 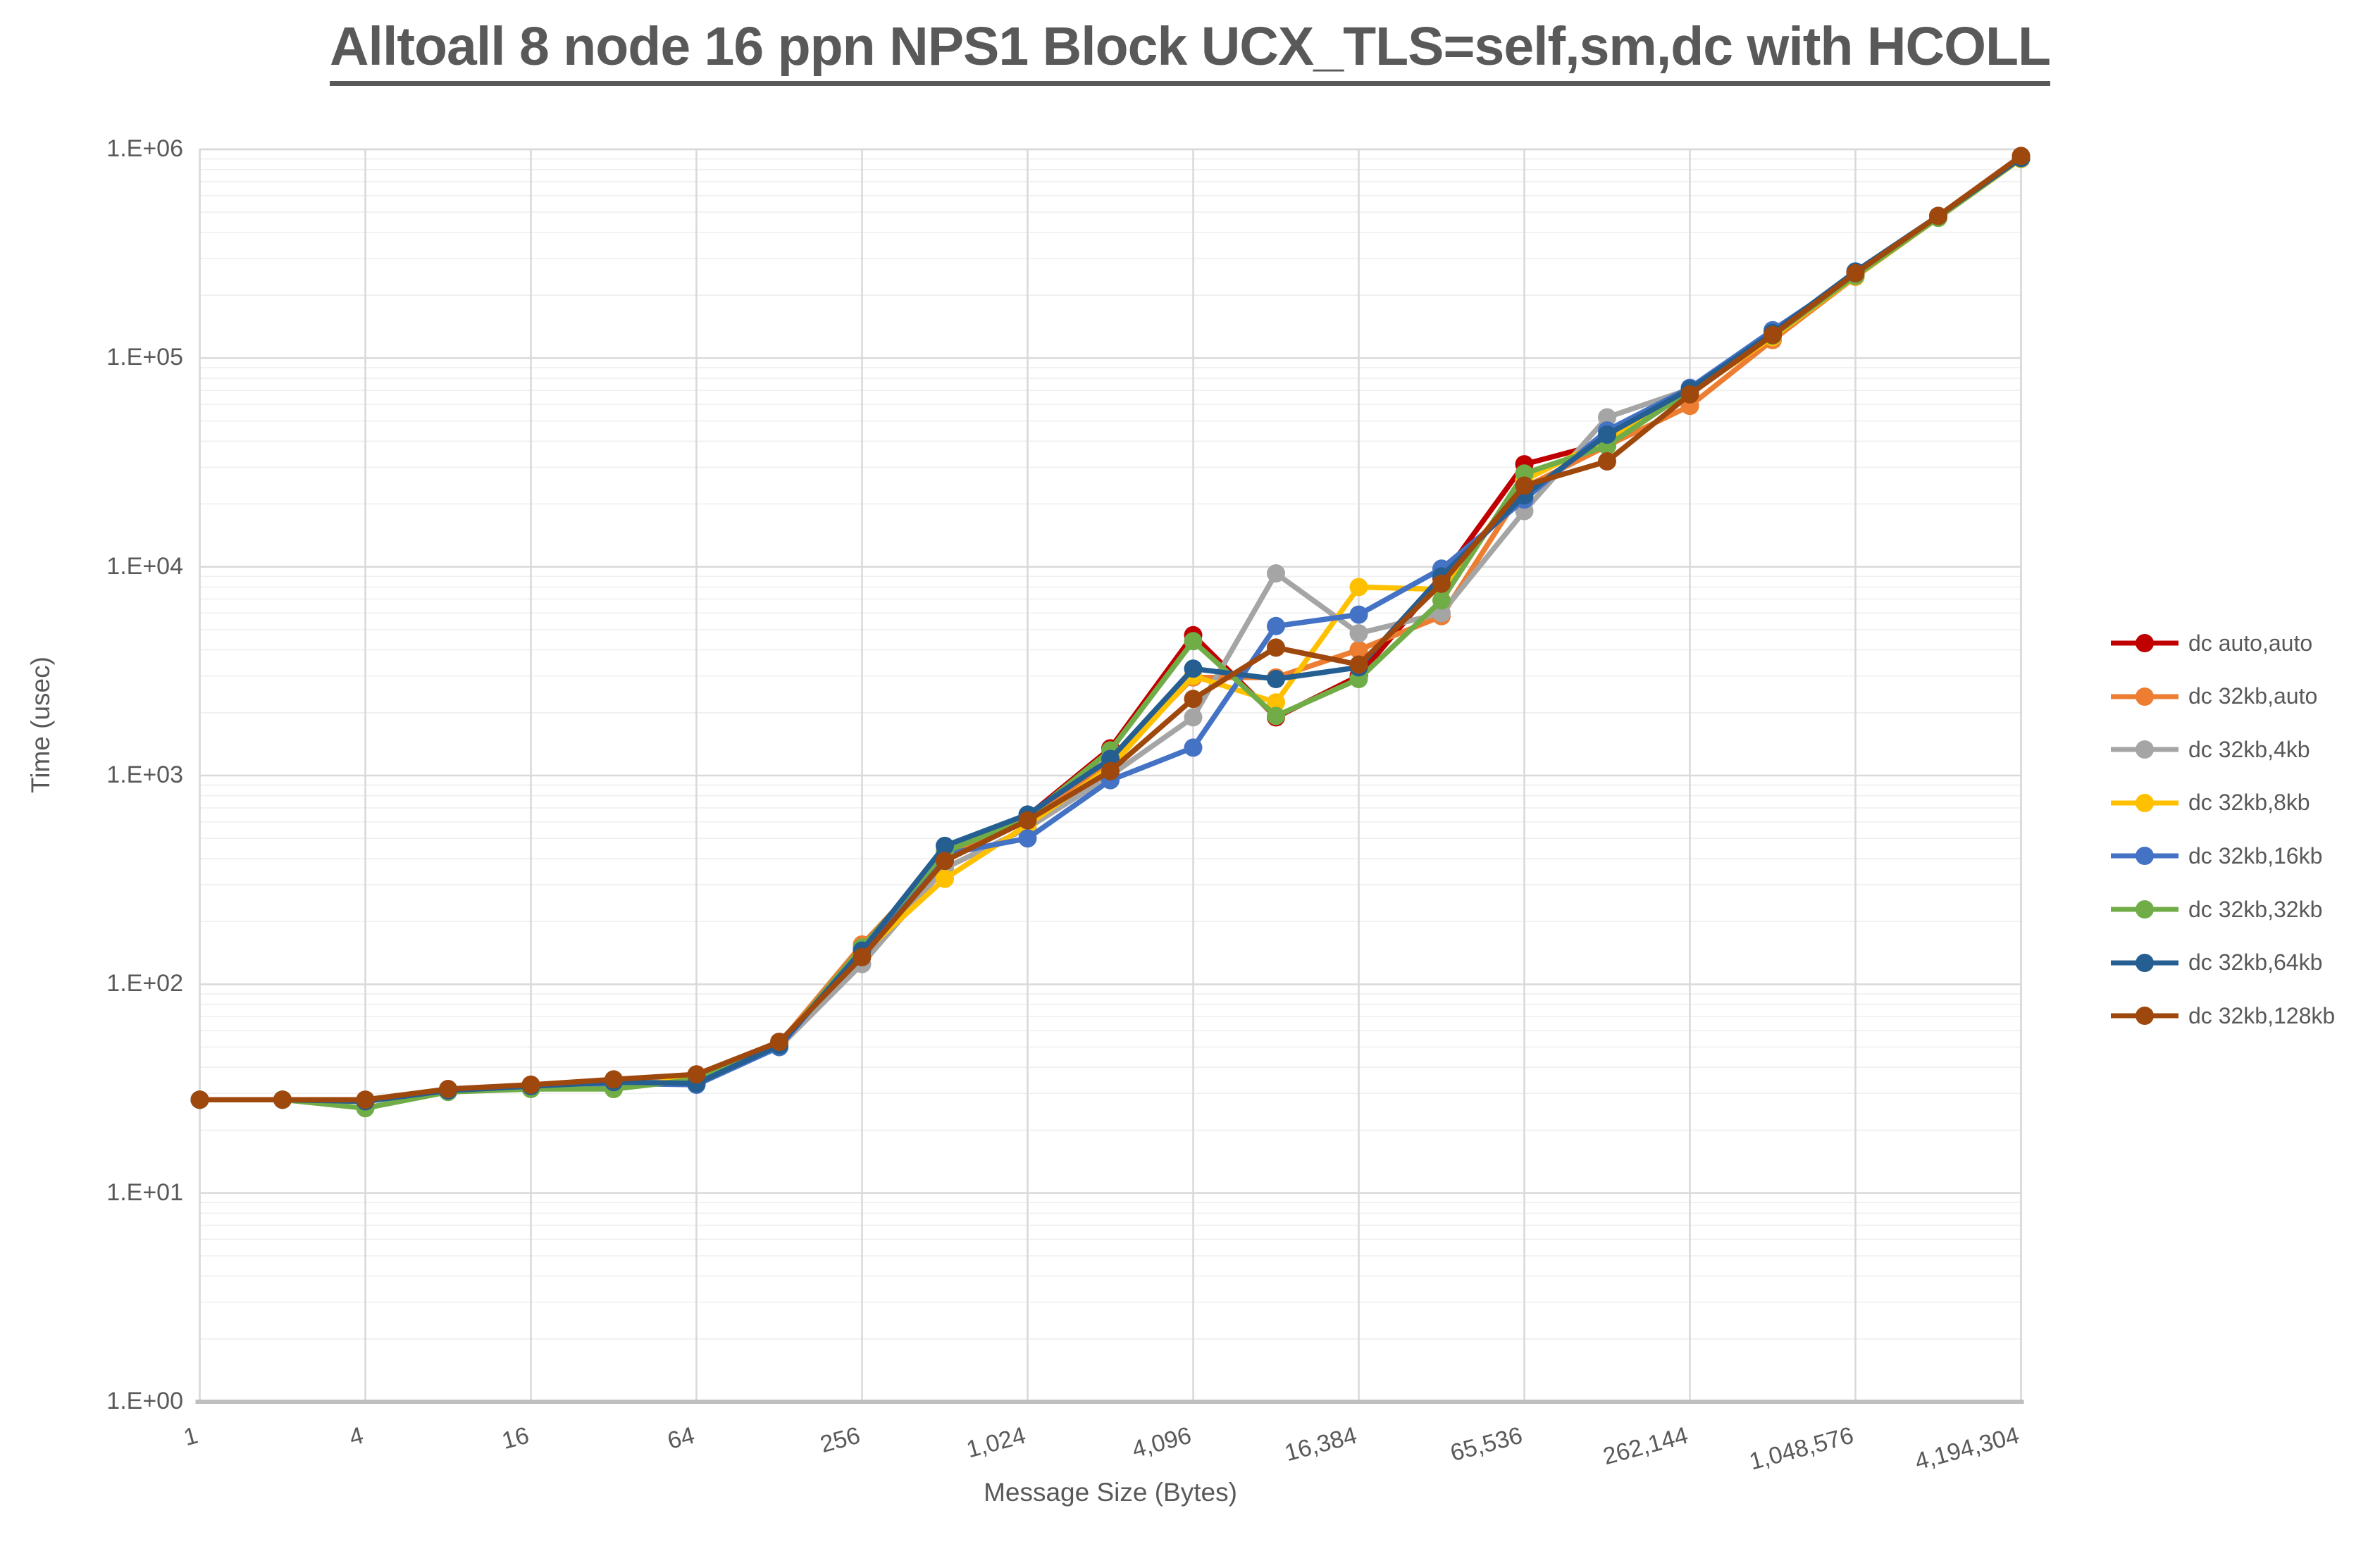 What do you see at coordinates (144, 357) in the screenshot?
I see `y-tick-label: 1.E+05` at bounding box center [144, 357].